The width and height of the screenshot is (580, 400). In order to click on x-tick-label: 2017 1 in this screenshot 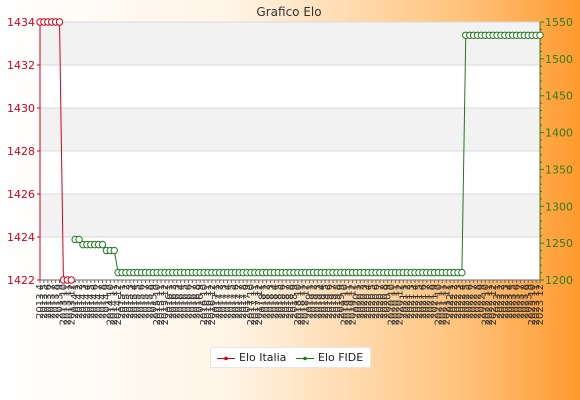, I will do `click(216, 301)`.